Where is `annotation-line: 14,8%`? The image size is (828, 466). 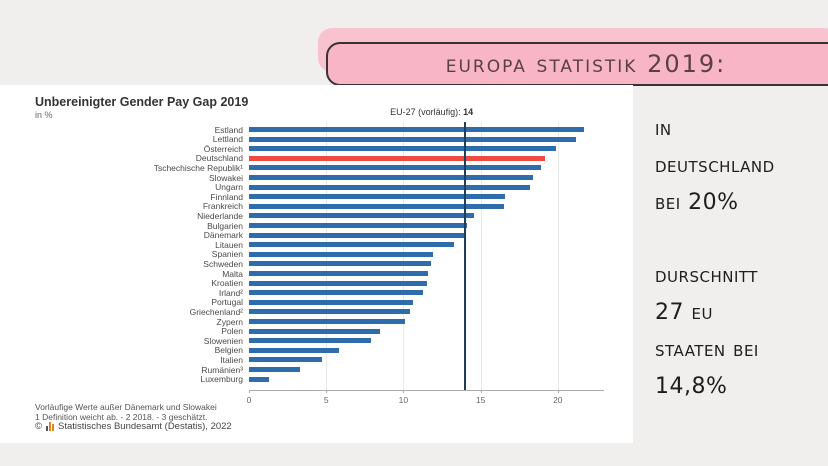 annotation-line: 14,8% is located at coordinates (691, 386).